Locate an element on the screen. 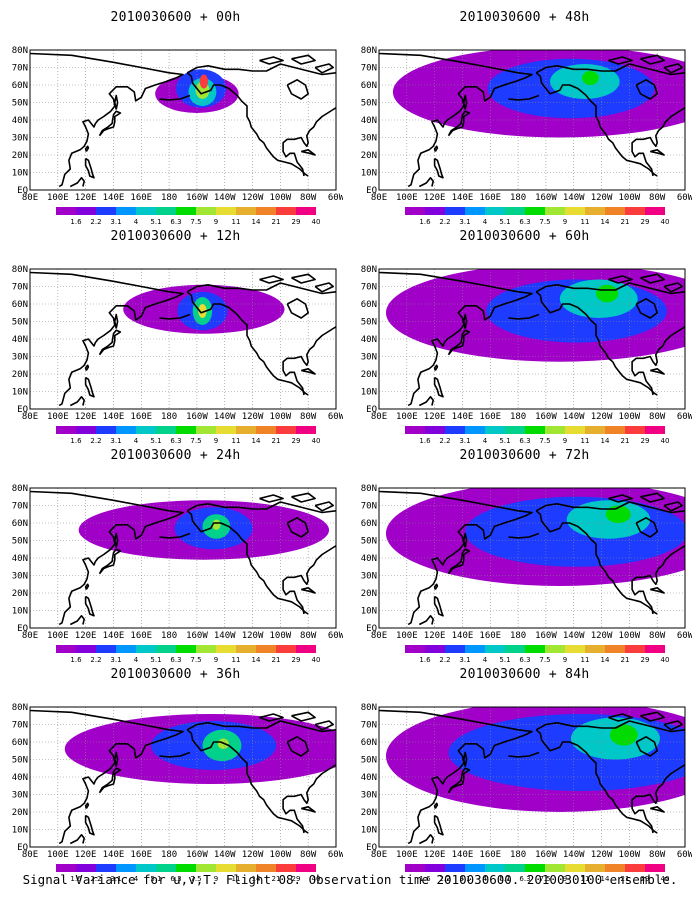 This screenshot has height=900, width=700. colorbar-label: 7.5 is located at coordinates (195, 879).